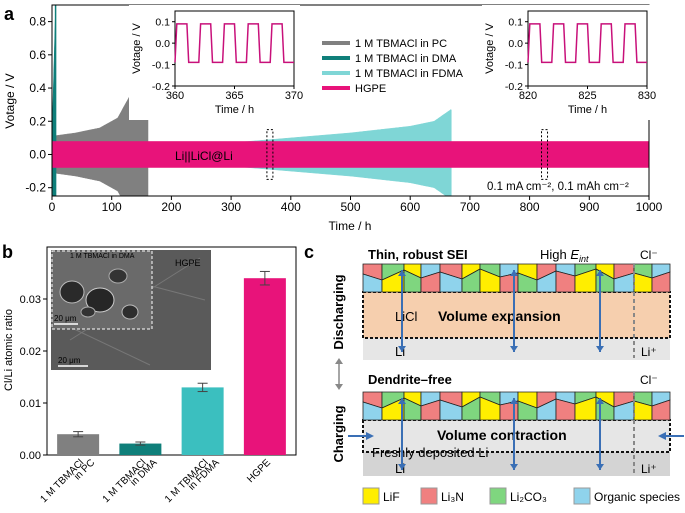  What do you see at coordinates (52, 207) in the screenshot?
I see `x-tick-label: 0` at bounding box center [52, 207].